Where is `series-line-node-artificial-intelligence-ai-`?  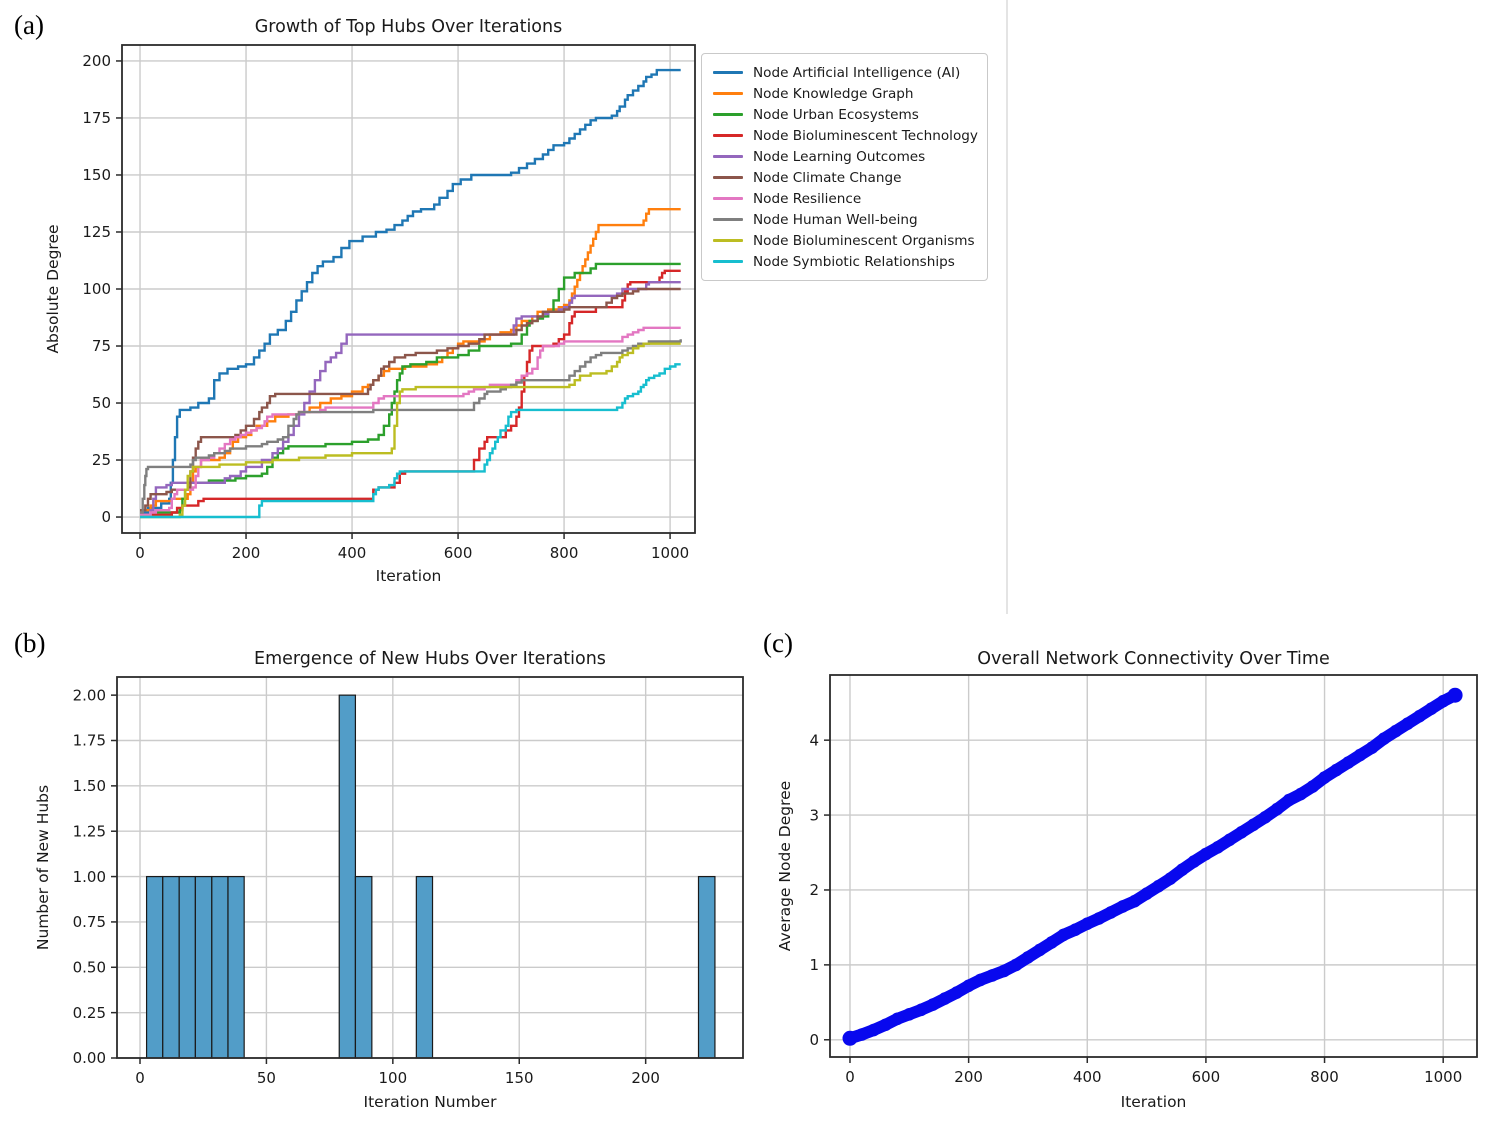 series-line-node-artificial-intelligence-ai- is located at coordinates (410, 291).